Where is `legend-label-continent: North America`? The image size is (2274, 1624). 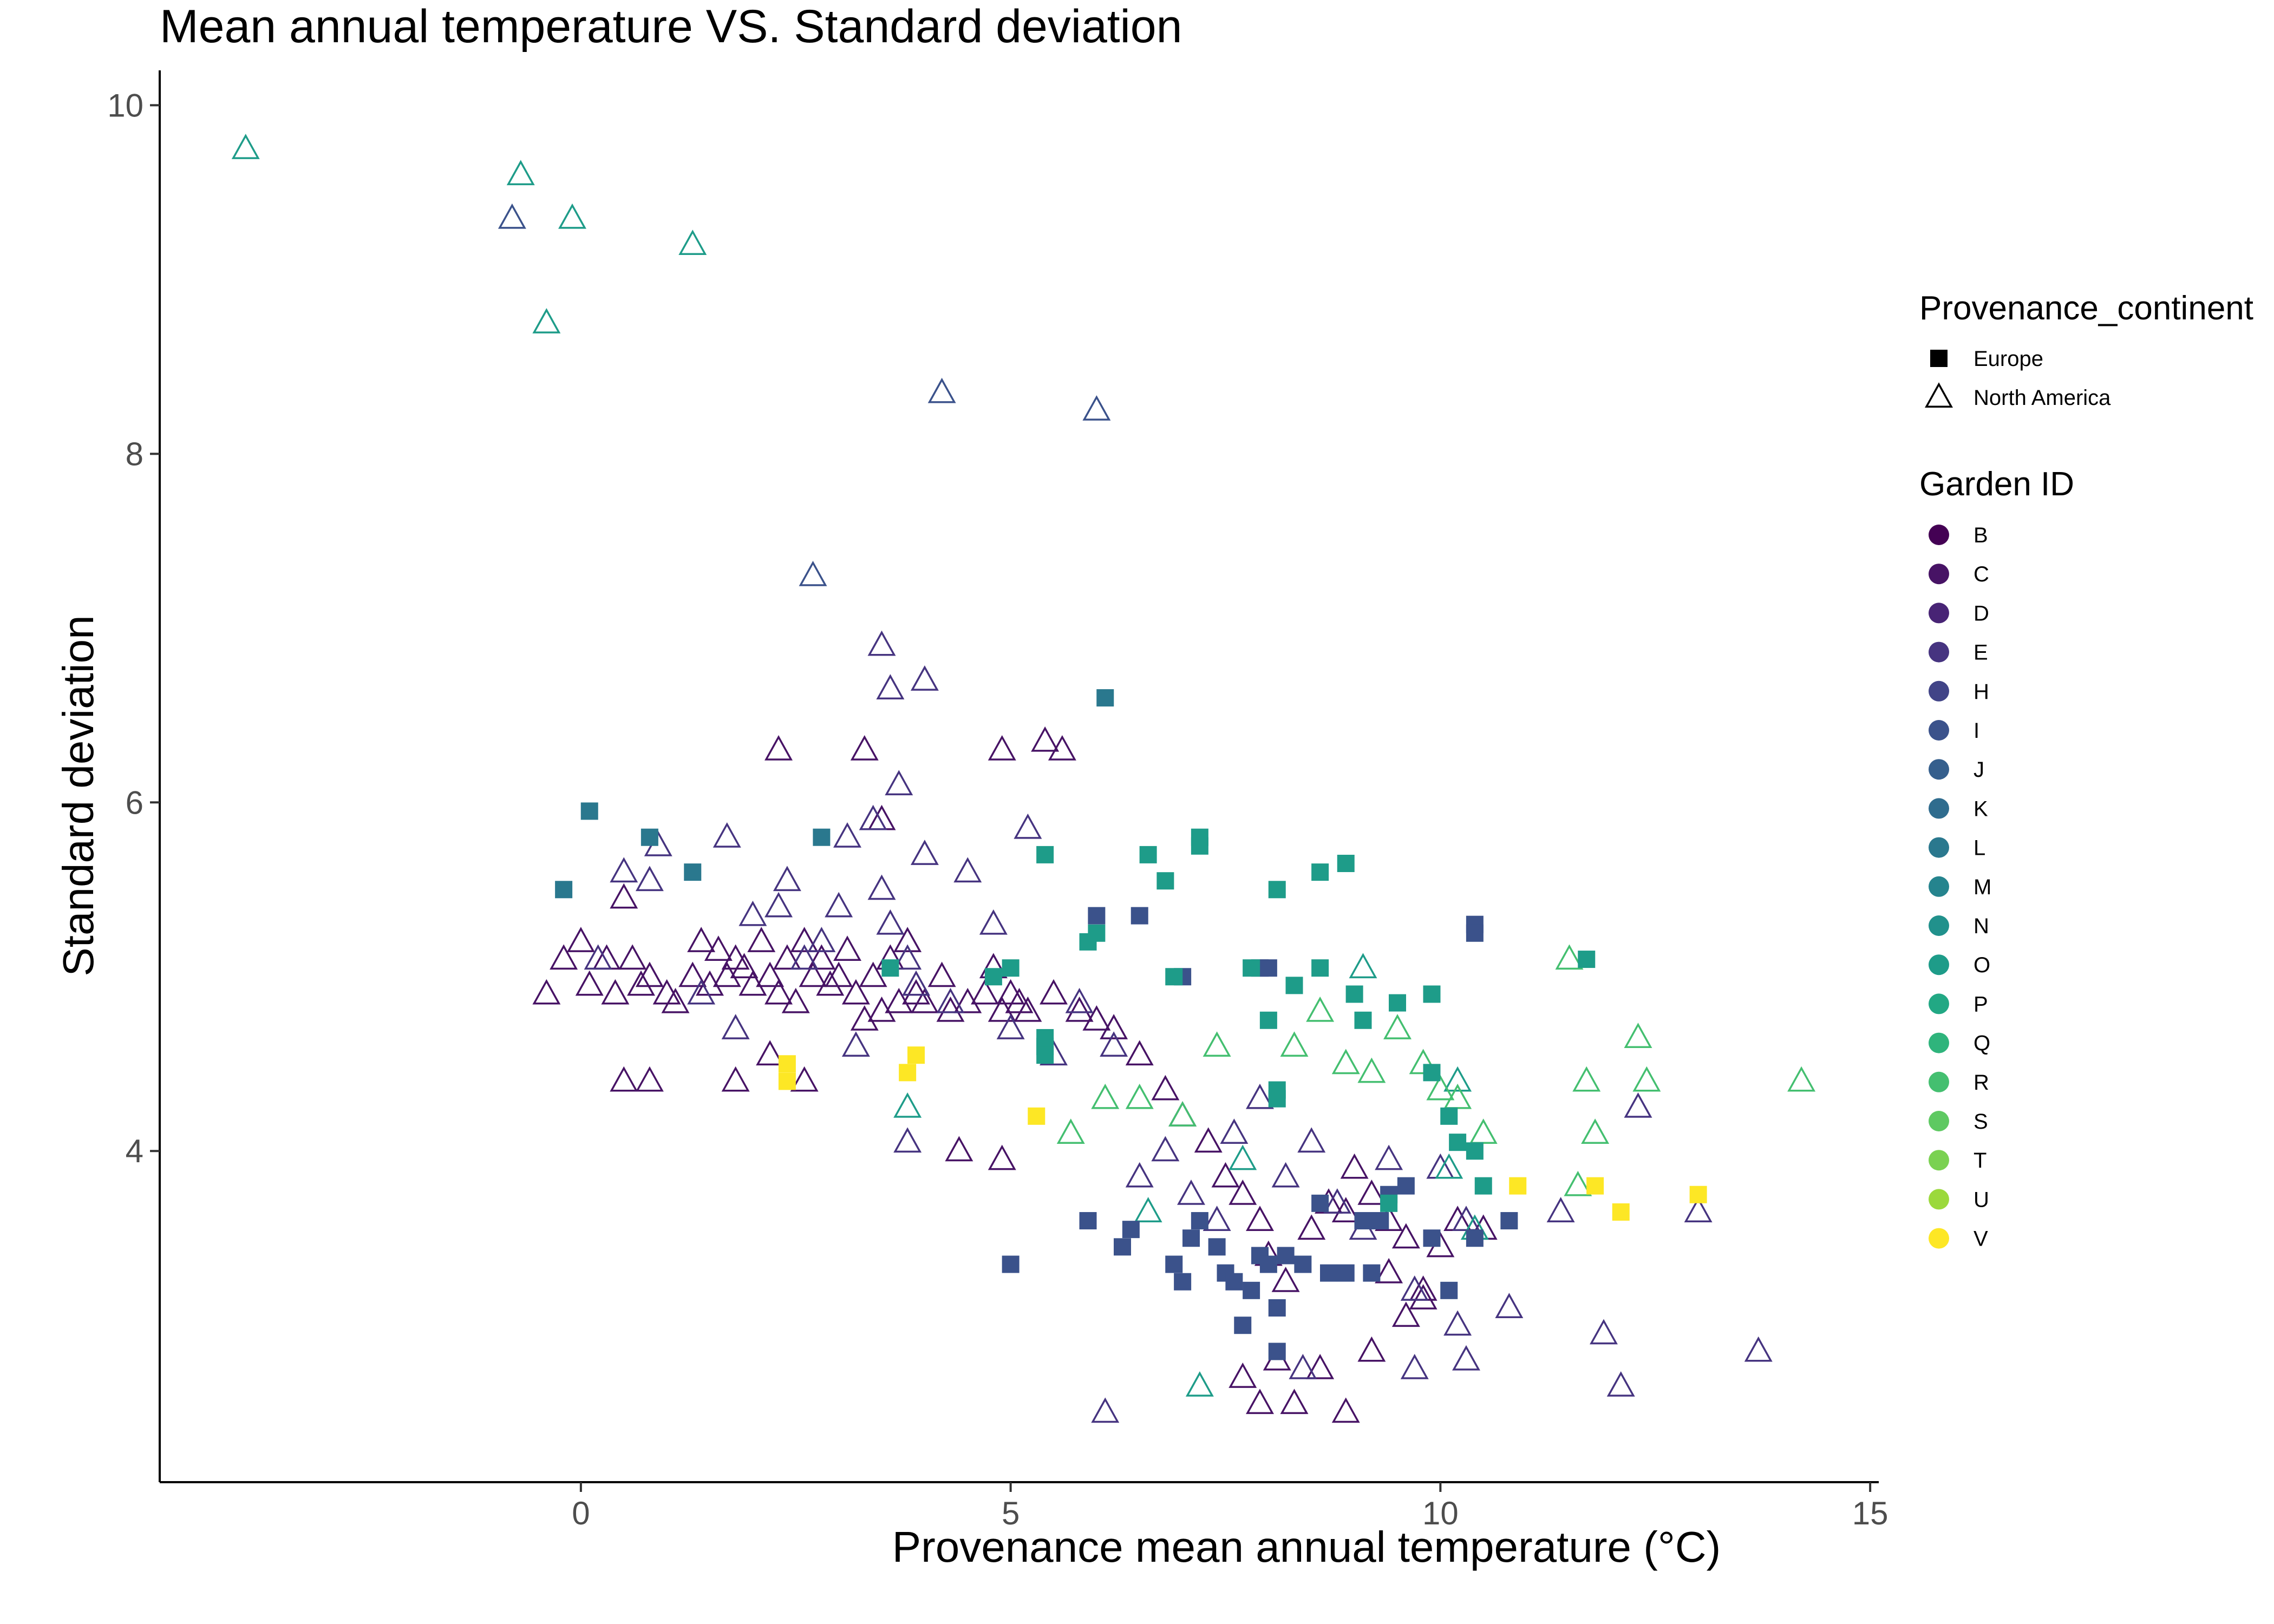 legend-label-continent: North America is located at coordinates (2043, 398).